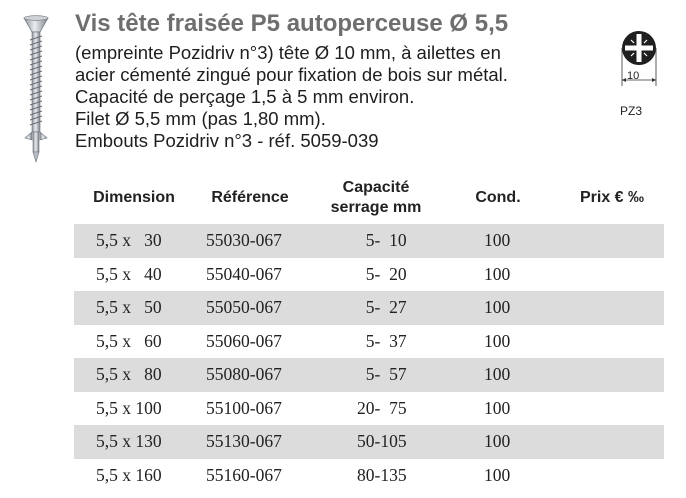 This screenshot has width=686, height=498. What do you see at coordinates (292, 23) in the screenshot?
I see `product-title: Vis tête fraisée P5 autoperceuse Ø 5,5` at bounding box center [292, 23].